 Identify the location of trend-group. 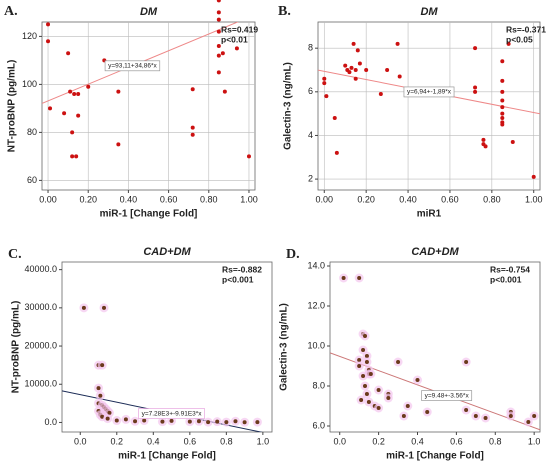
(140, 63).